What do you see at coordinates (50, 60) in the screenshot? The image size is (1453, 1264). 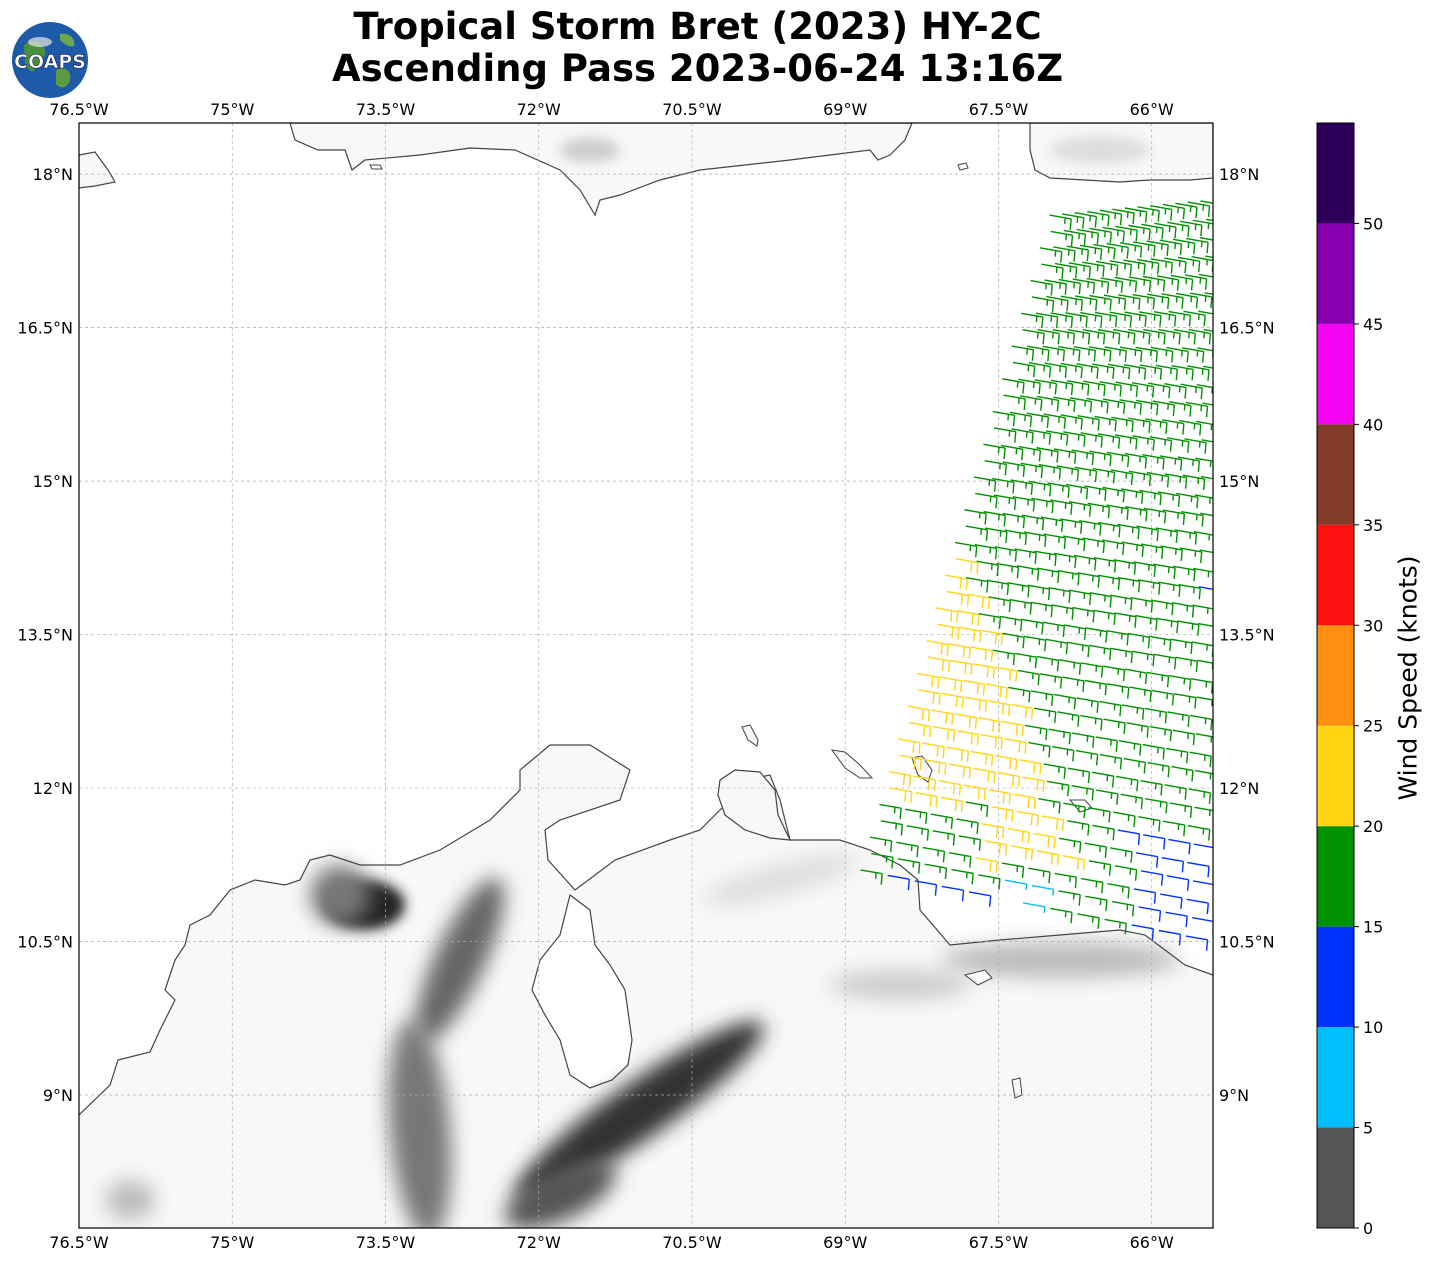 I see `coaps-logo: COAPS` at bounding box center [50, 60].